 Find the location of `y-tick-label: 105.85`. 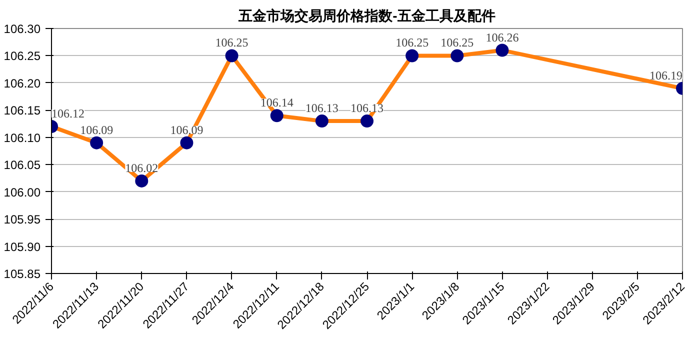

y-tick-label: 105.85 is located at coordinates (22, 274).